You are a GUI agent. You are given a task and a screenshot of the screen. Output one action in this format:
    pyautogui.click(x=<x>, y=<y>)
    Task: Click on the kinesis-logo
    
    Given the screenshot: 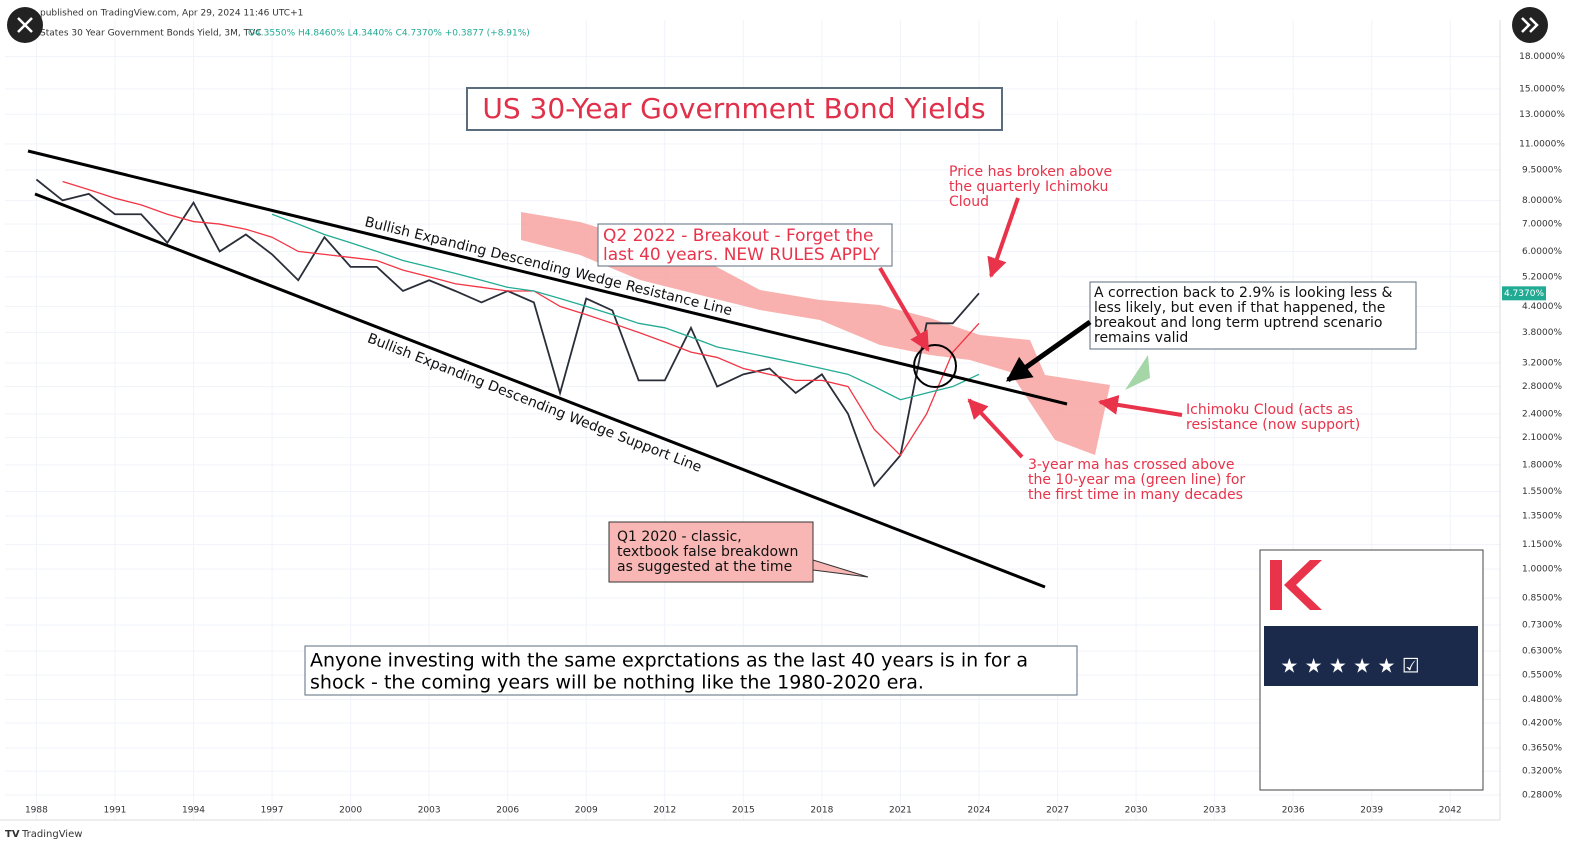 What is the action you would take?
    pyautogui.click(x=1296, y=585)
    